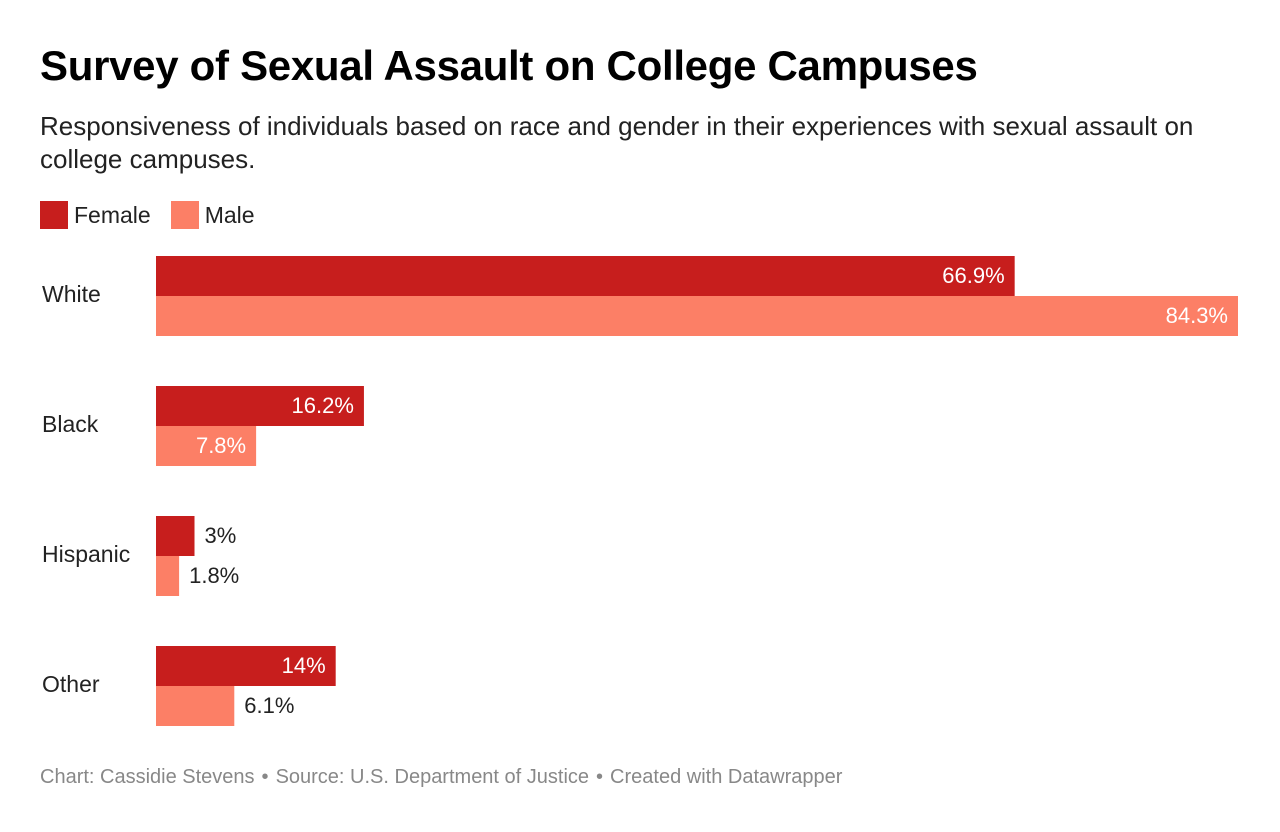 This screenshot has height=832, width=1280. What do you see at coordinates (112, 214) in the screenshot?
I see `legend-label-female: Female` at bounding box center [112, 214].